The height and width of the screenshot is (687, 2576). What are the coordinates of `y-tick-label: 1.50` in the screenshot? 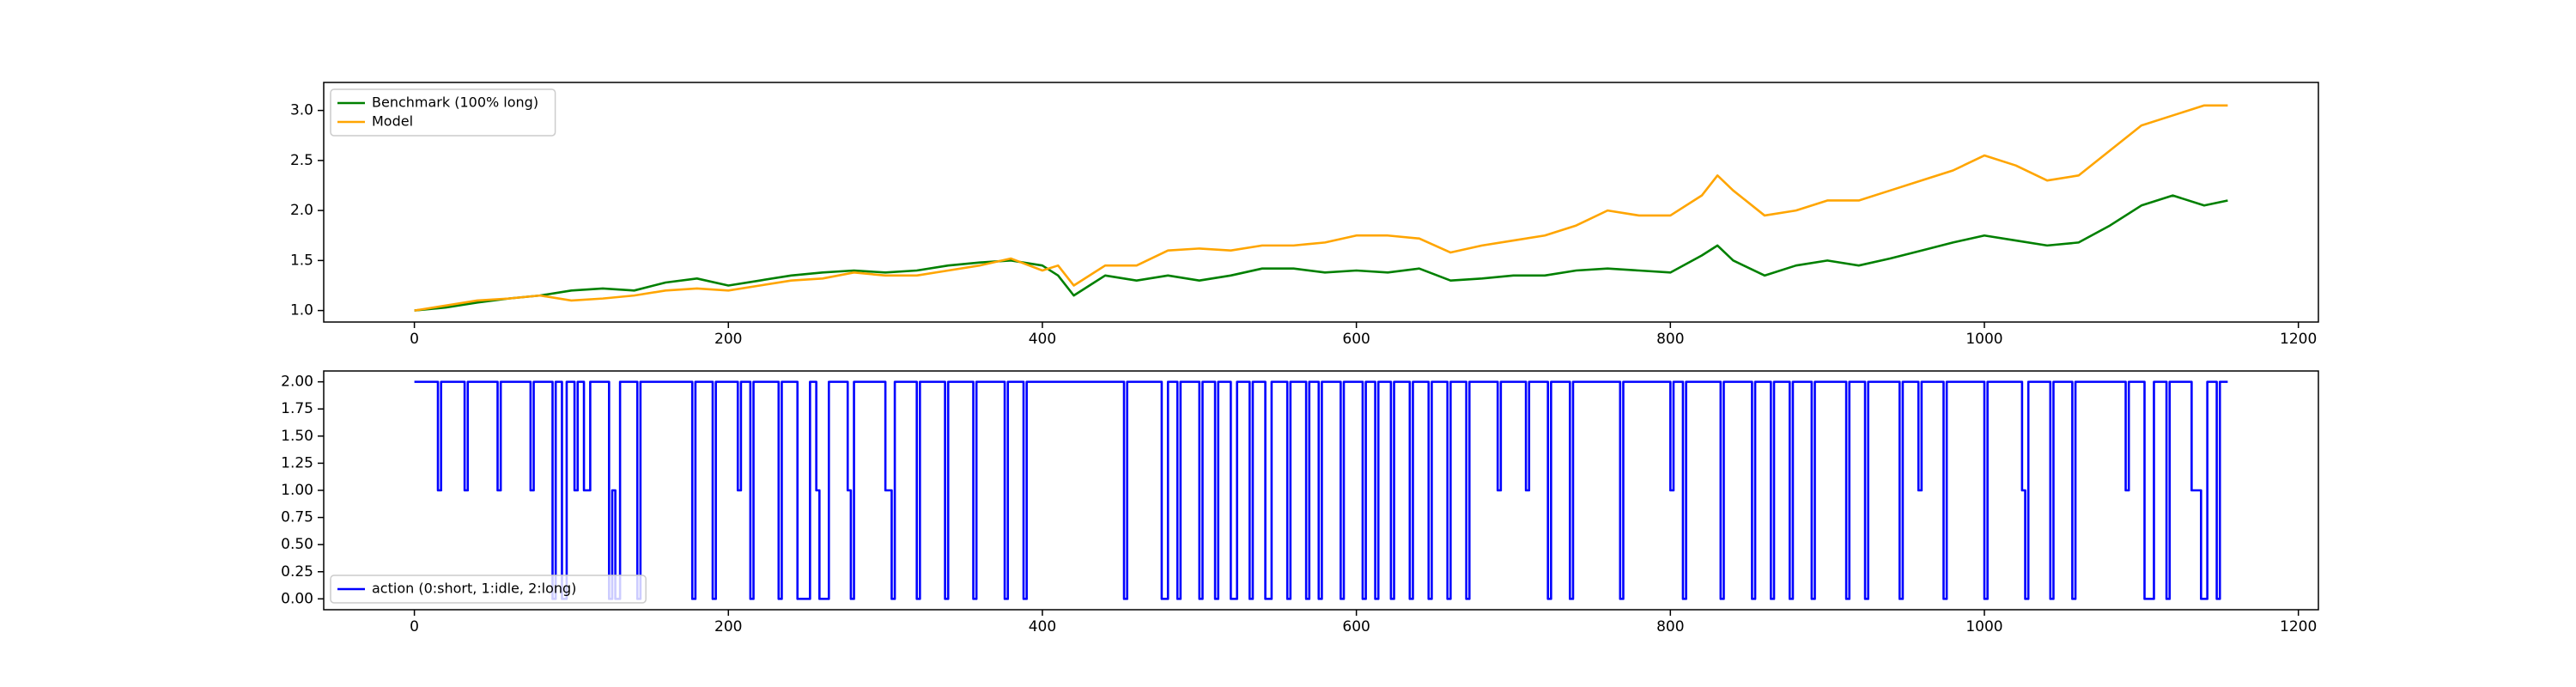 It's located at (297, 436).